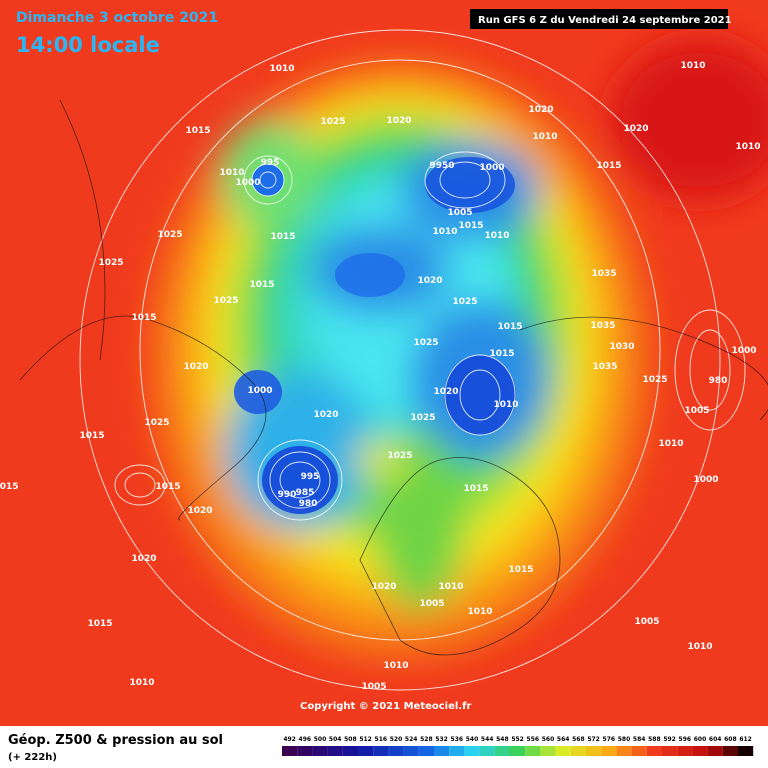 This screenshot has width=768, height=768. Describe the element at coordinates (700, 739) in the screenshot. I see `colorbar-label: 600` at that location.